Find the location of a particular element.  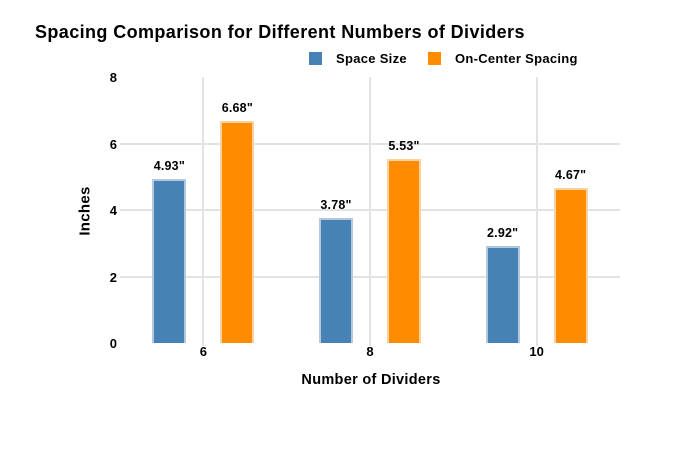

legend-label-on-center-spacing: On-Center Spacing is located at coordinates (516, 58).